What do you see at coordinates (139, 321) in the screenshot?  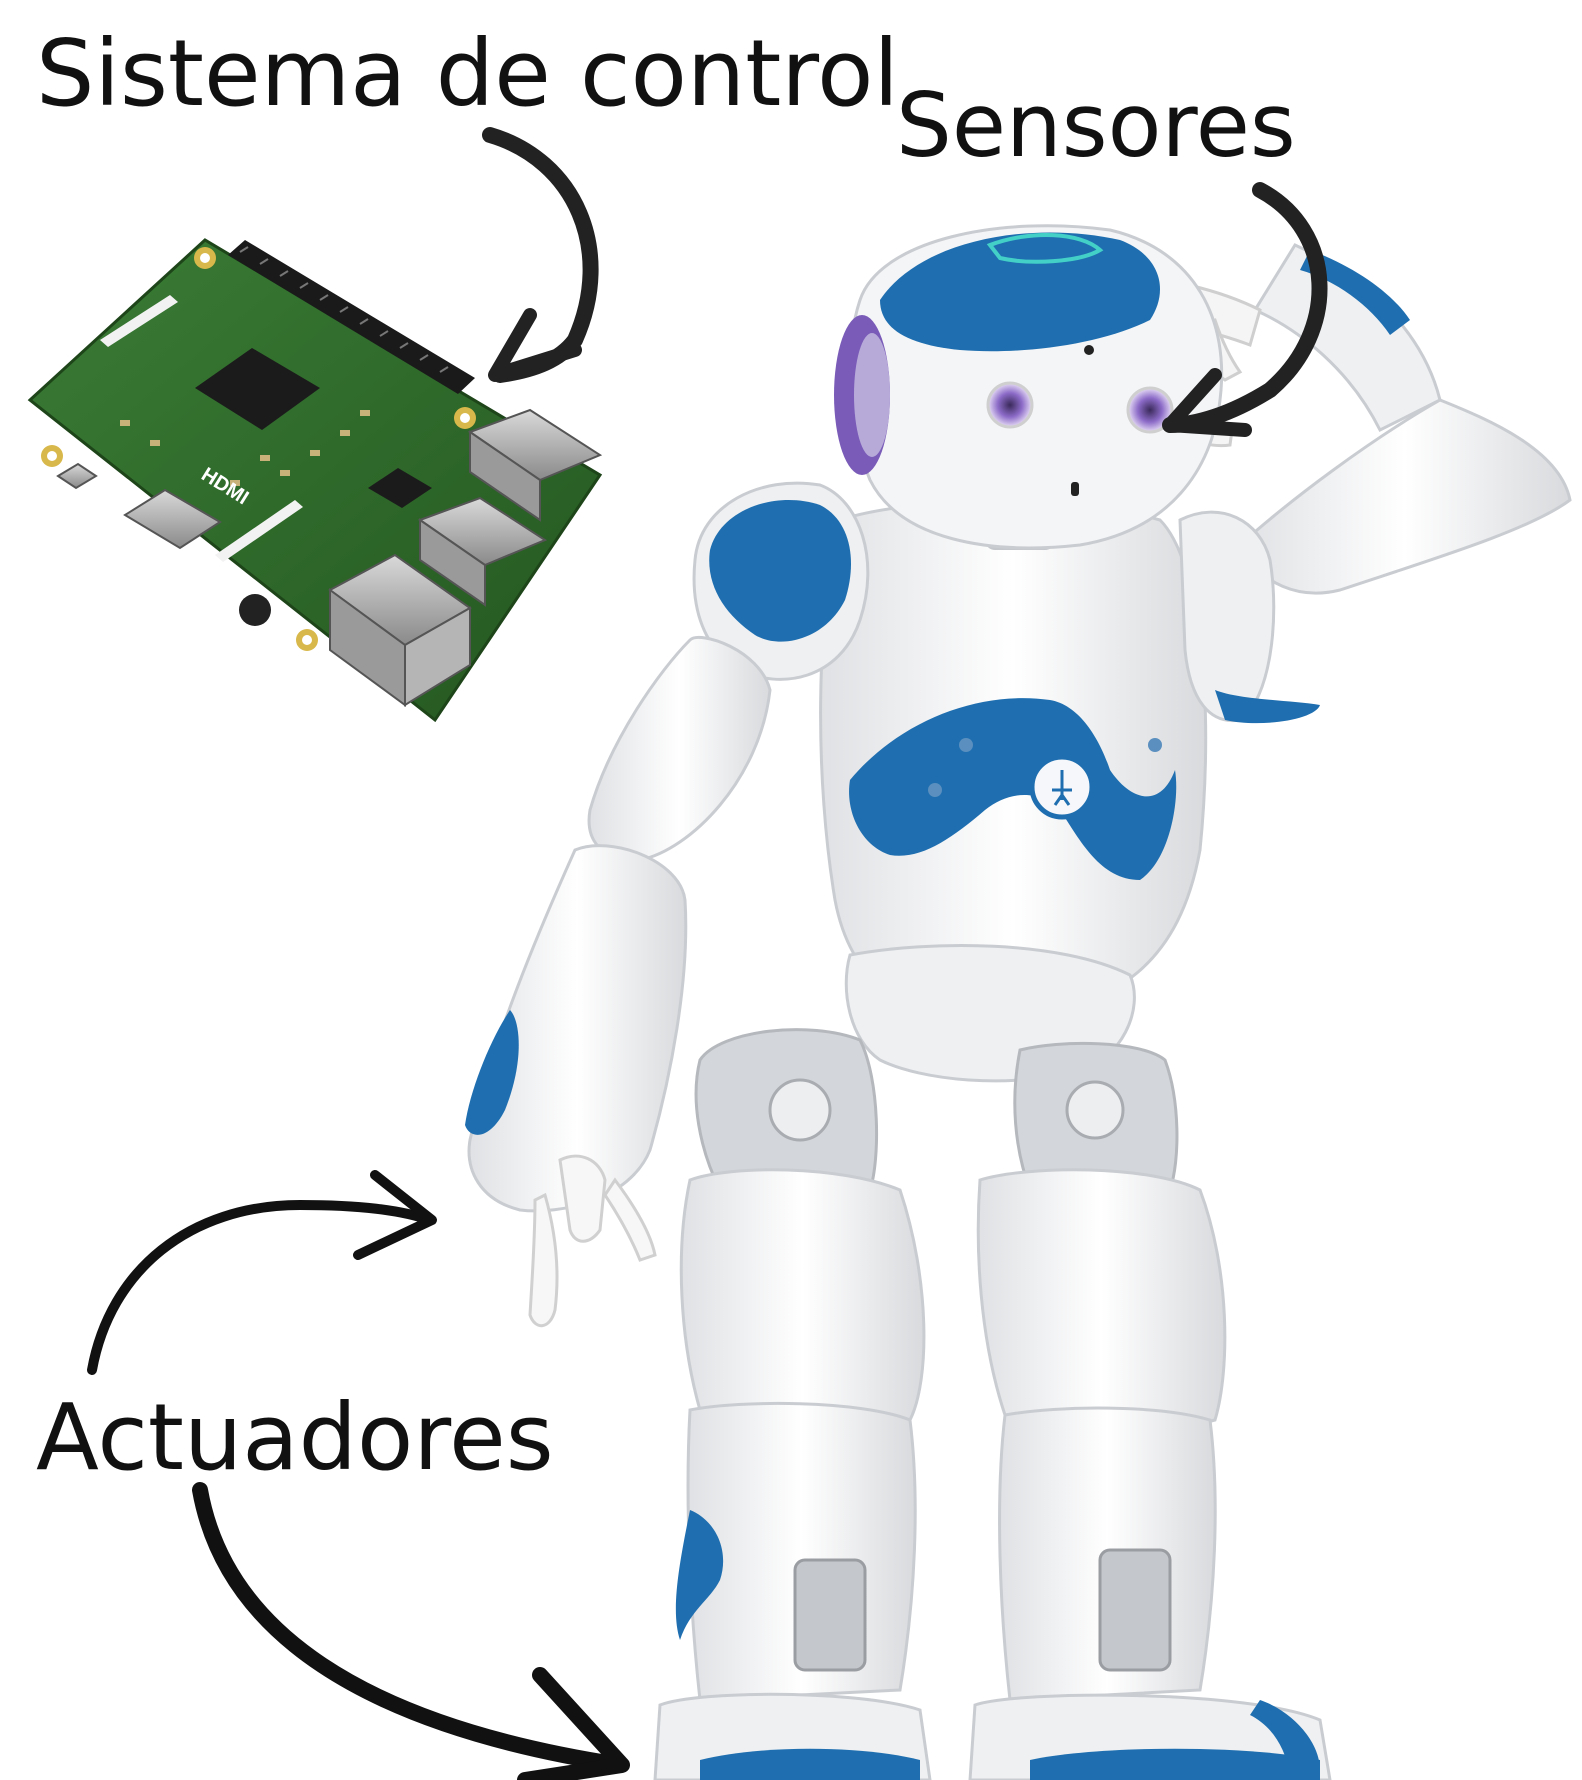 I see `display-connector` at bounding box center [139, 321].